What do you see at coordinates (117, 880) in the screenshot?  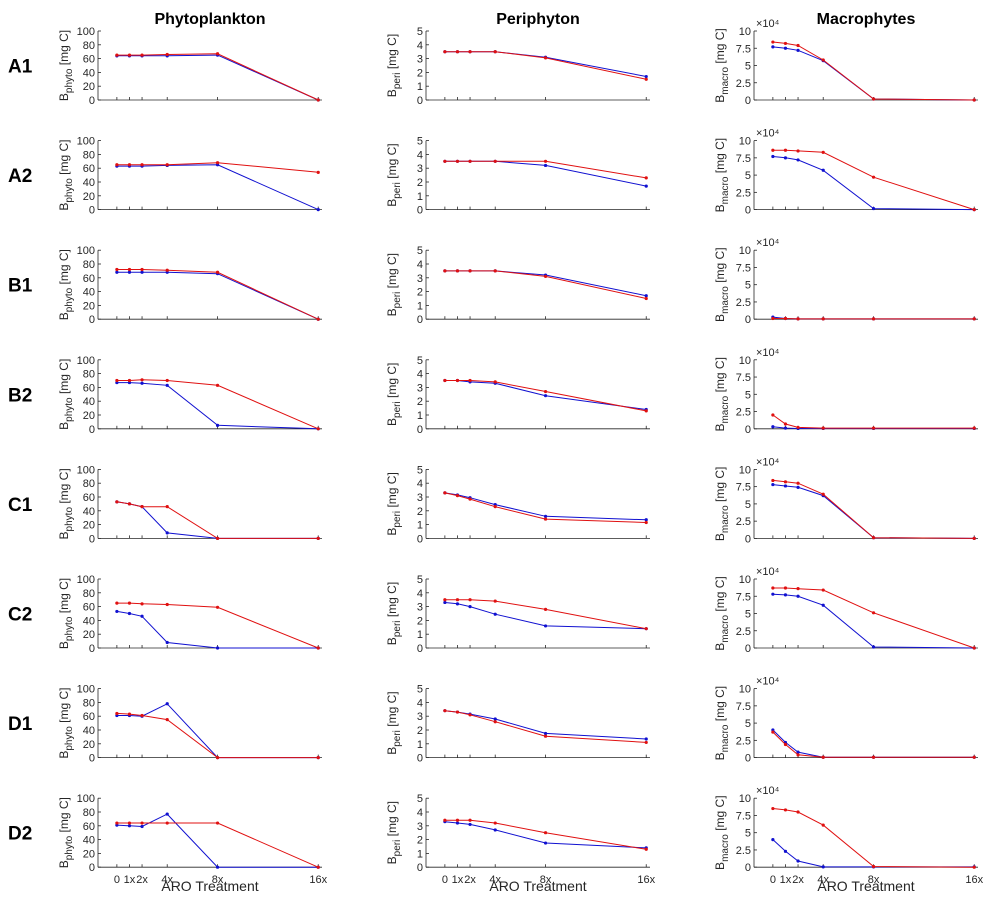 I see `x-tick-label: 0` at bounding box center [117, 880].